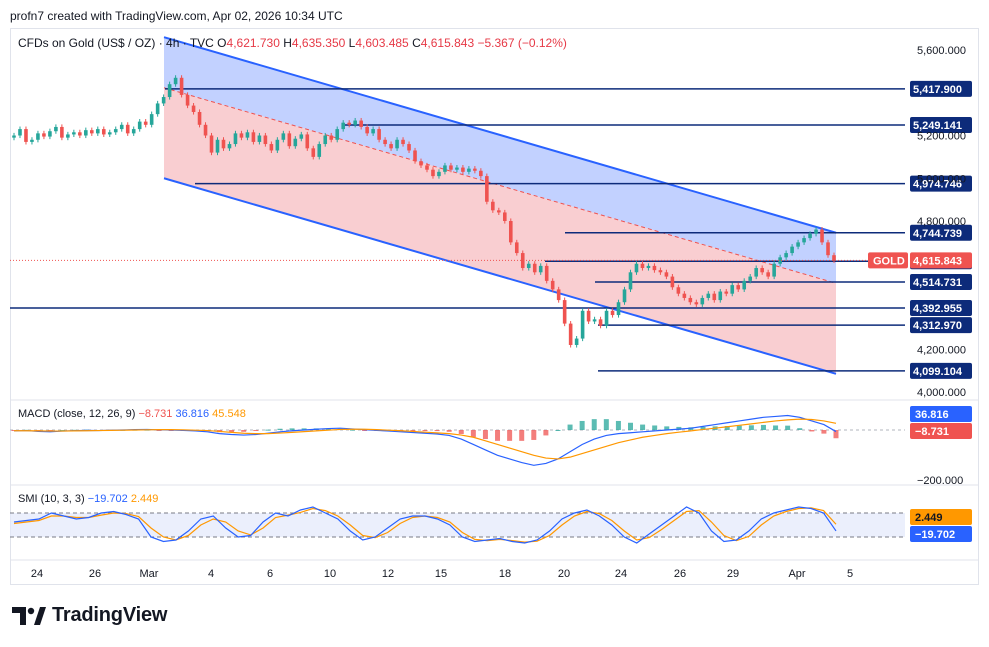 Image resolution: width=989 pixels, height=647 pixels. I want to click on y-tick-label: 4,200.000, so click(941, 350).